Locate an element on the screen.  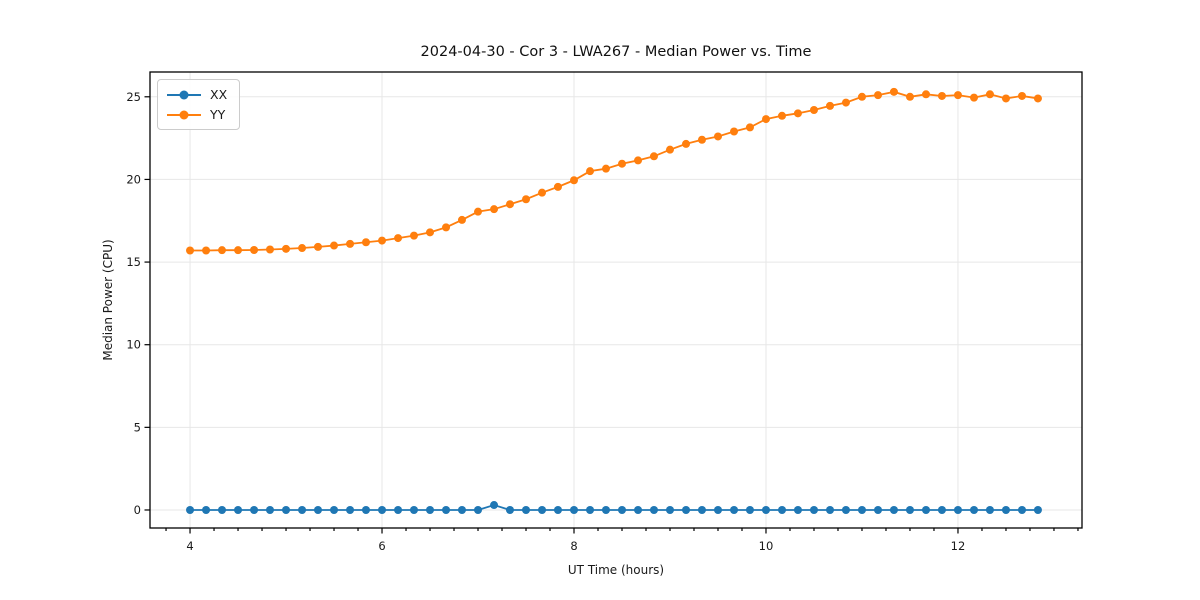
y-tick-label: 20 is located at coordinates (133, 179).